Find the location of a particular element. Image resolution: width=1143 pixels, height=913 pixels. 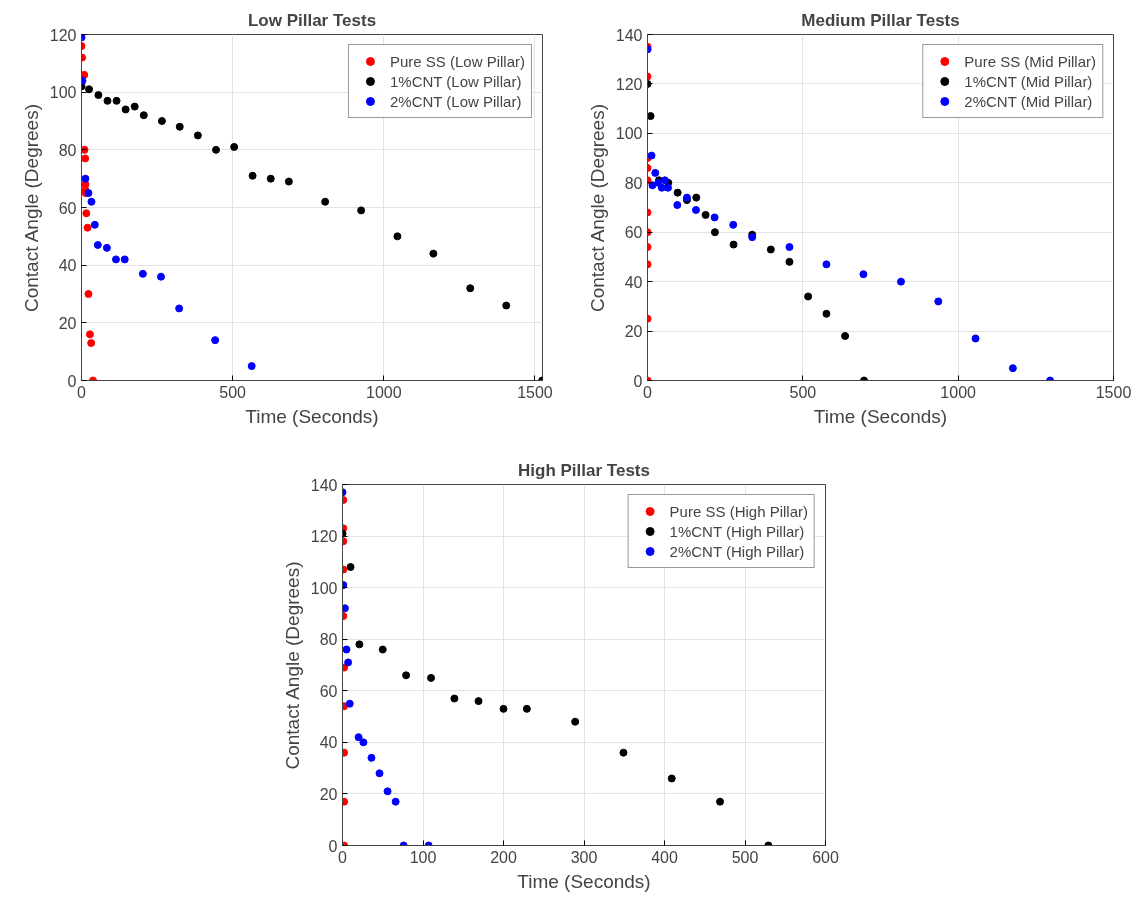

chart-title: Medium Pillar Tests is located at coordinates (880, 20).